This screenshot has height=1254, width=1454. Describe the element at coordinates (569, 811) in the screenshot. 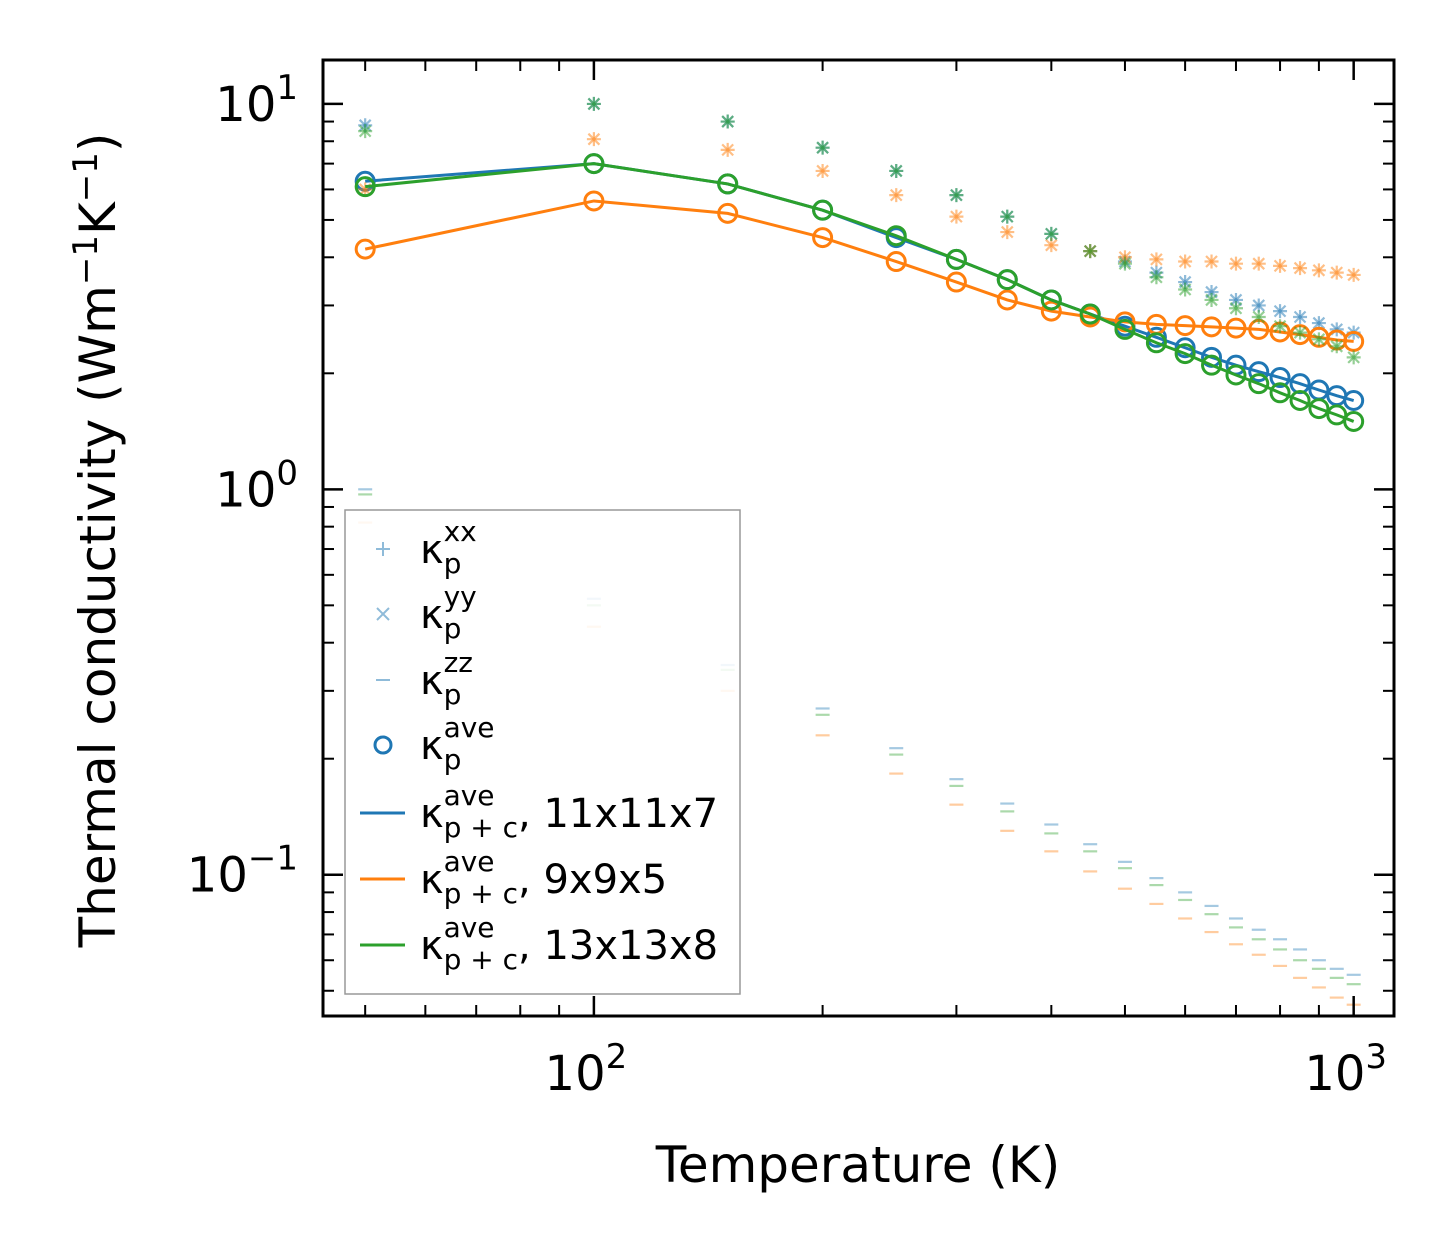

I see `legend-label: κp + cave , 11x11x7` at that location.